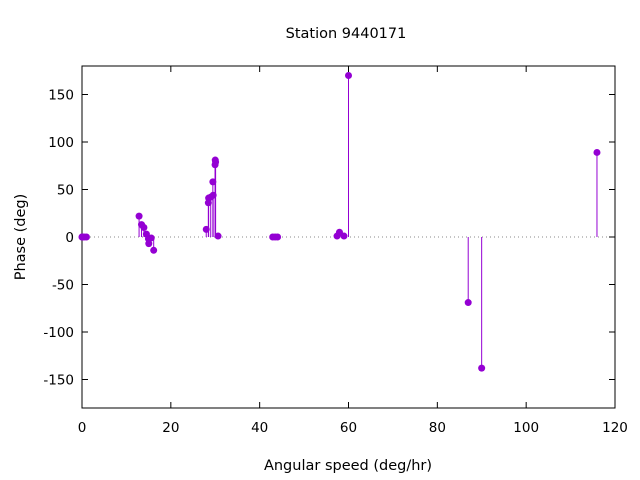  What do you see at coordinates (63, 286) in the screenshot?
I see `y-tick-label: -50` at bounding box center [63, 286].